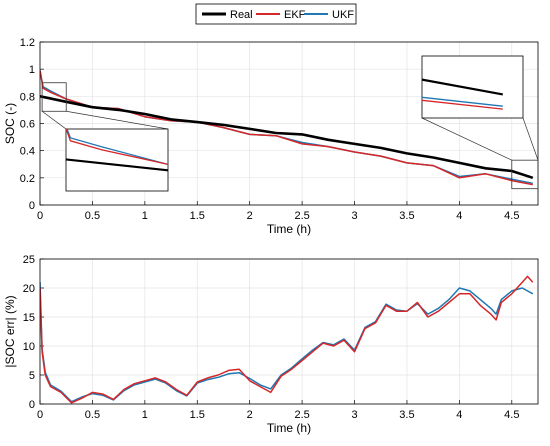 This screenshot has height=446, width=550. Describe the element at coordinates (227, 15) in the screenshot. I see `legend-entry-real: Real` at that location.